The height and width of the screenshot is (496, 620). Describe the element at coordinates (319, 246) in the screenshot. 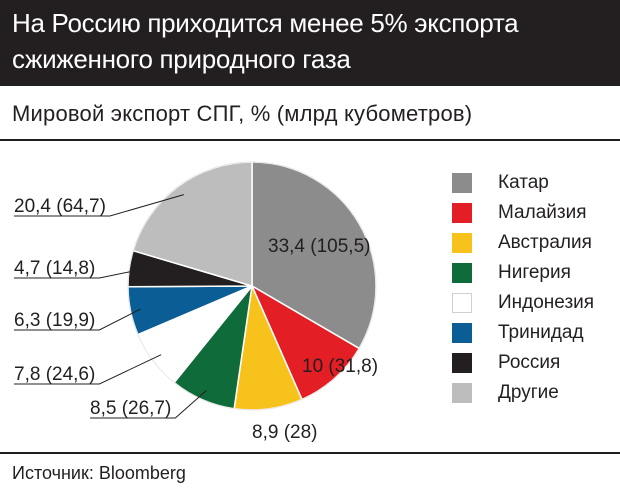

I see `data-label-1: 33,4 (105,5)` at that location.